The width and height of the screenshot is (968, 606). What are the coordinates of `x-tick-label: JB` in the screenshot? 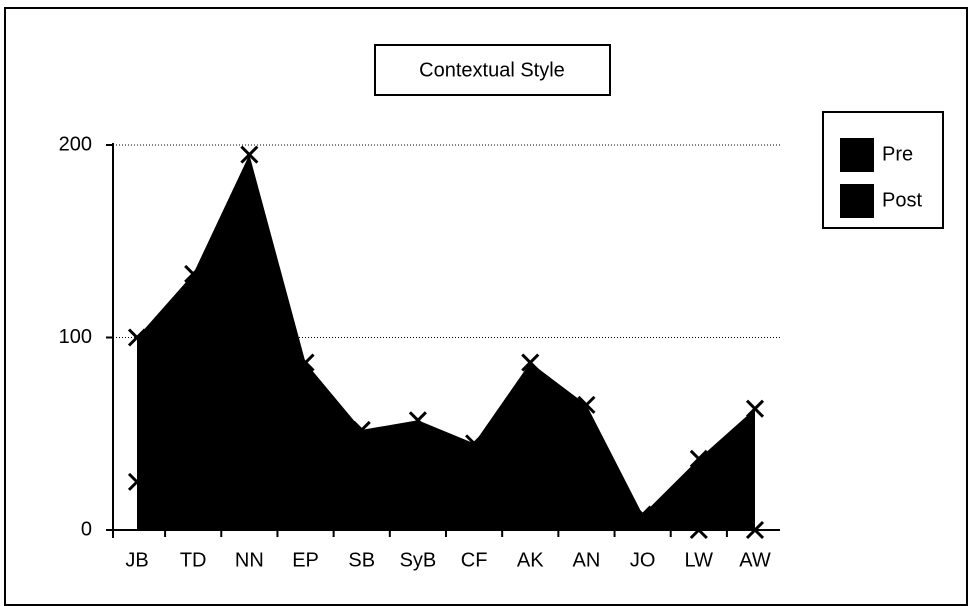 It's located at (136, 560).